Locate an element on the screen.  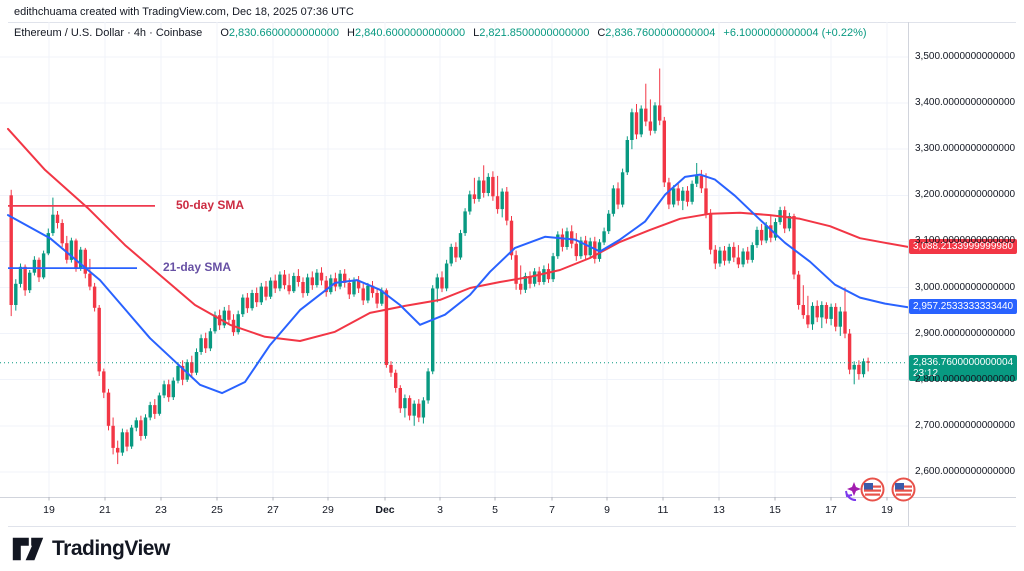
time-axis-border is located at coordinates (508, 497).